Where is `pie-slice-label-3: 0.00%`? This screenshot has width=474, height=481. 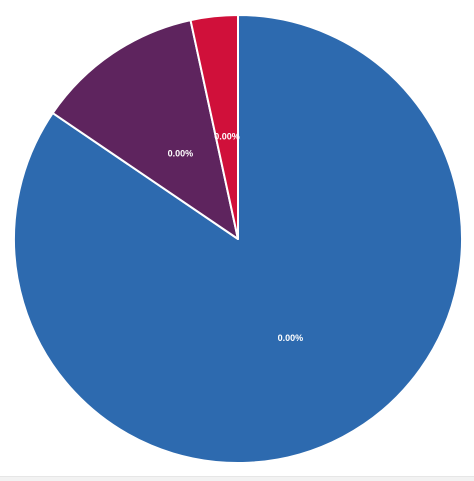
pie-slice-label-3: 0.00% is located at coordinates (227, 137).